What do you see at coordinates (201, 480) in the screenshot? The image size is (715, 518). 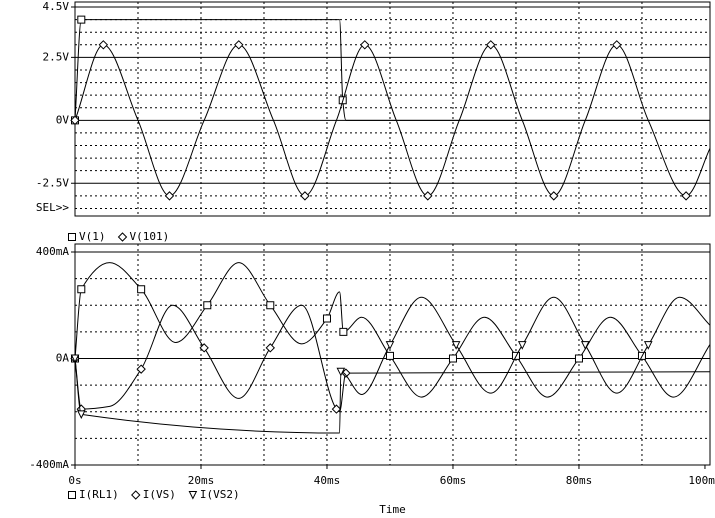 I see `x-tick-label: 20ms` at bounding box center [201, 480].